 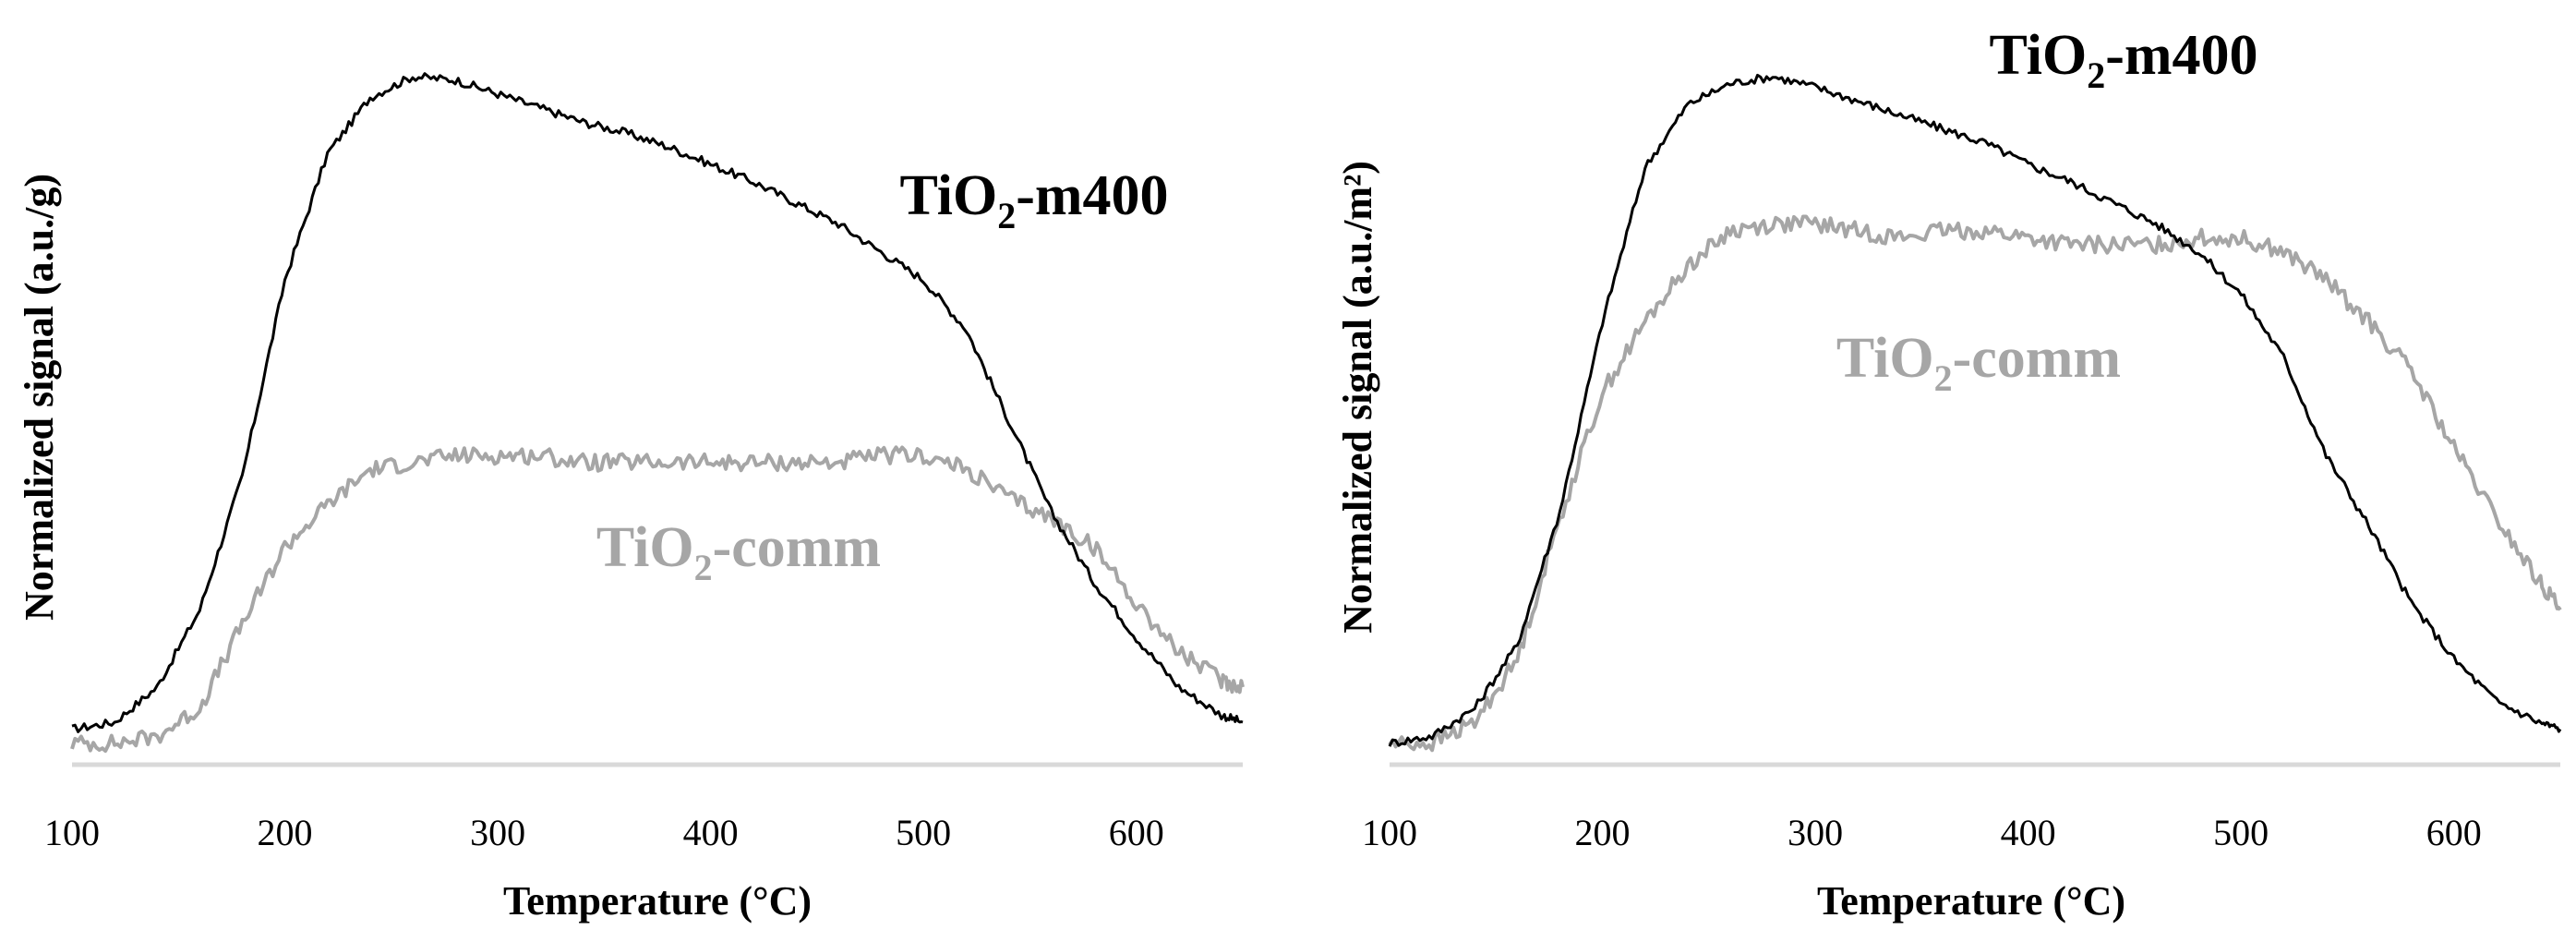 I want to click on series-line-tio2-comm, so click(x=657, y=599).